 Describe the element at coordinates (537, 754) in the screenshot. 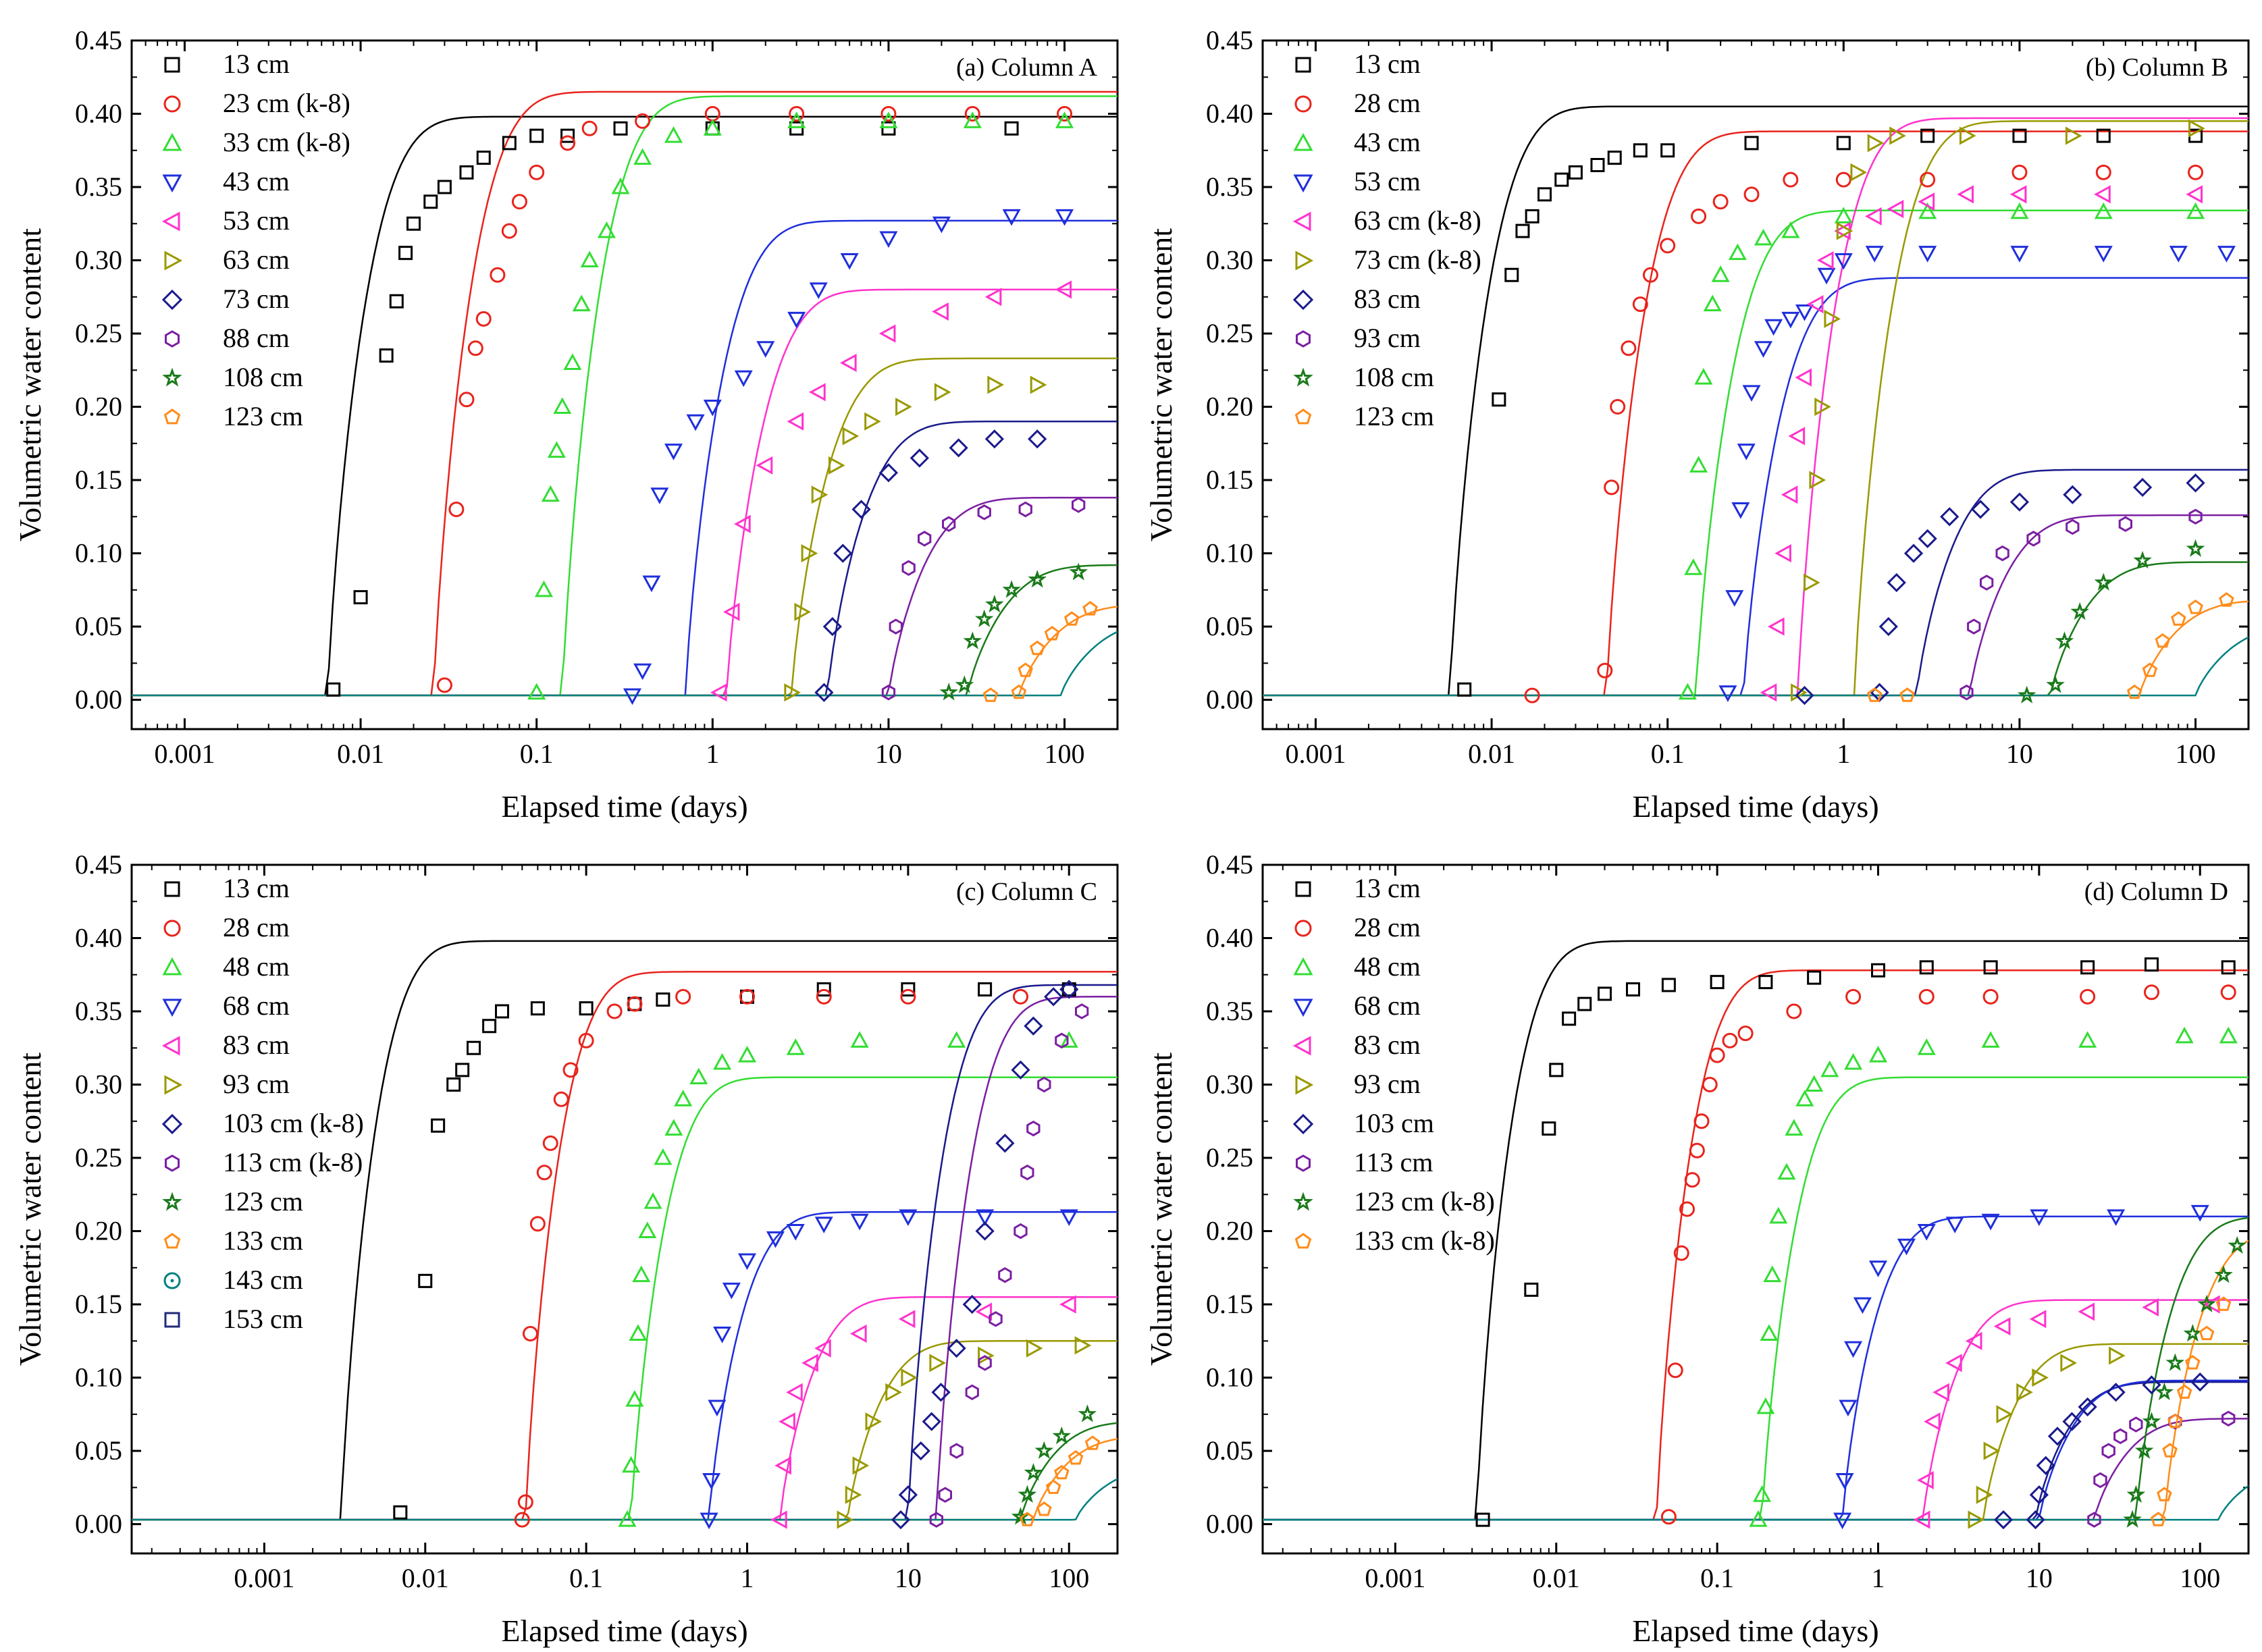

I see `x-tick-label: 0.1` at that location.